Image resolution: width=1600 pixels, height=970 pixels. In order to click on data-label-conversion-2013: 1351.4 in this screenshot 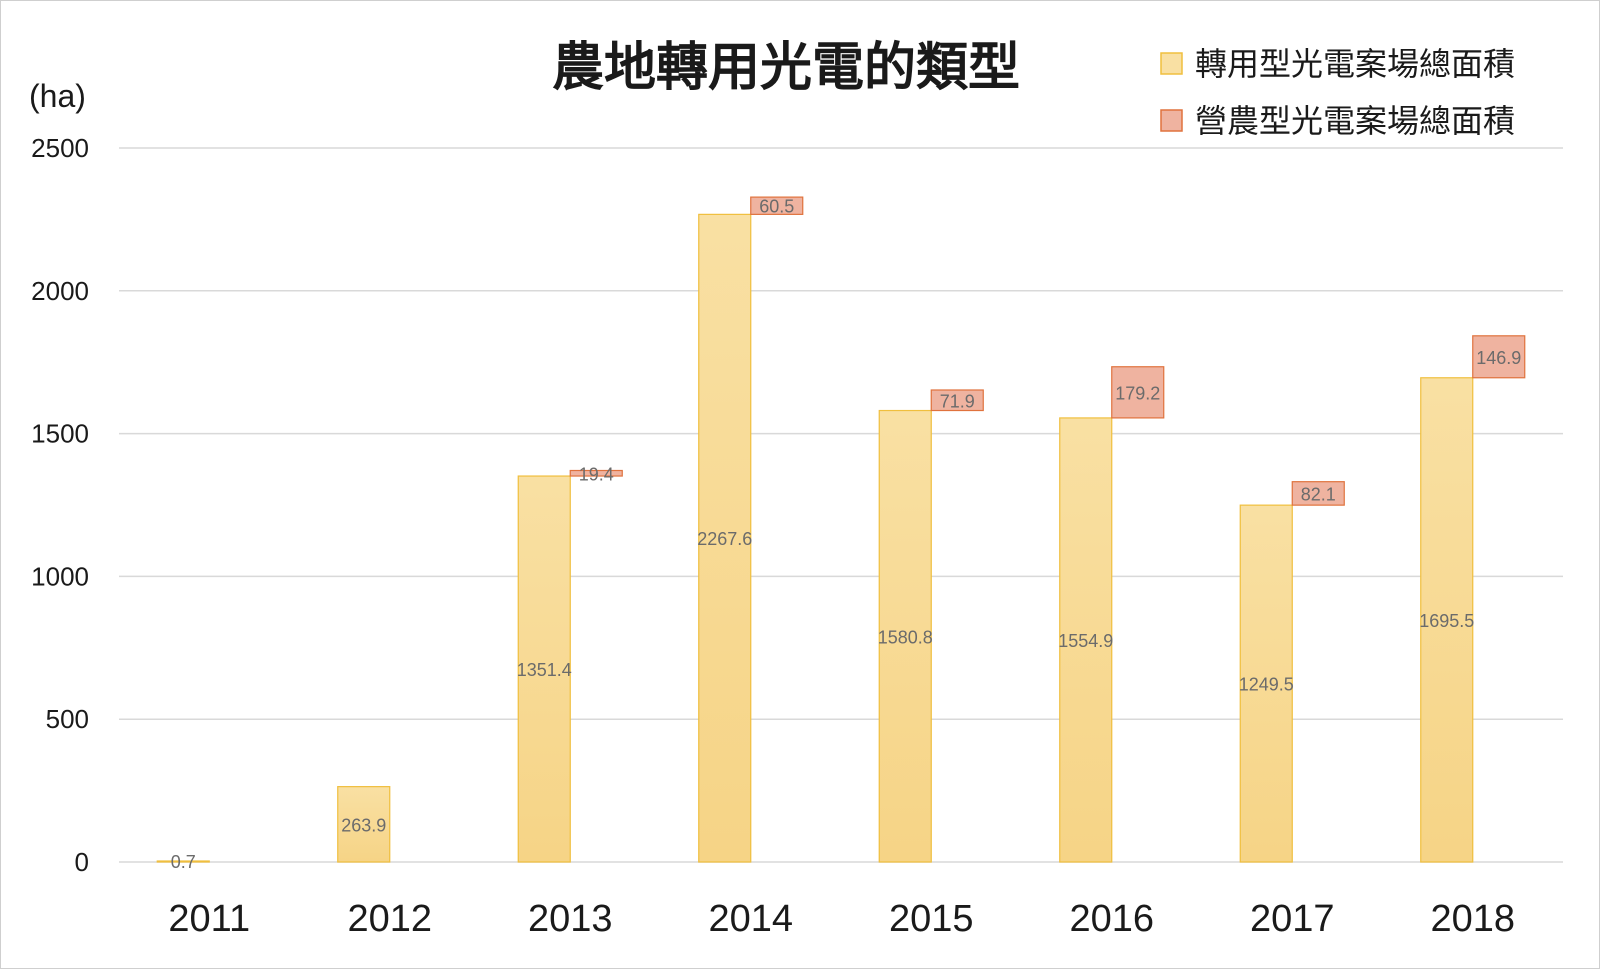, I will do `click(544, 670)`.